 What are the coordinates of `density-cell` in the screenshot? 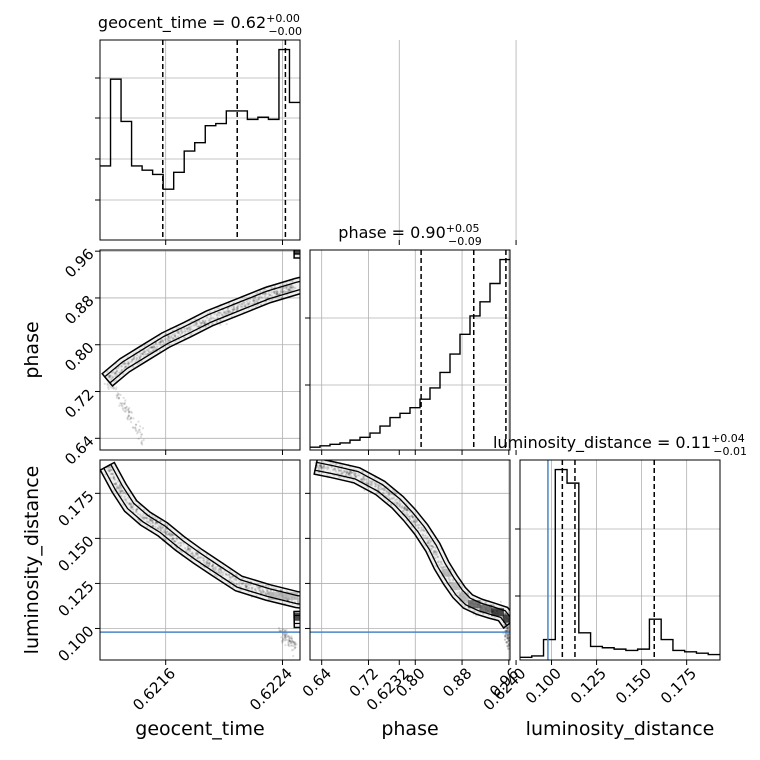 It's located at (455, 586).